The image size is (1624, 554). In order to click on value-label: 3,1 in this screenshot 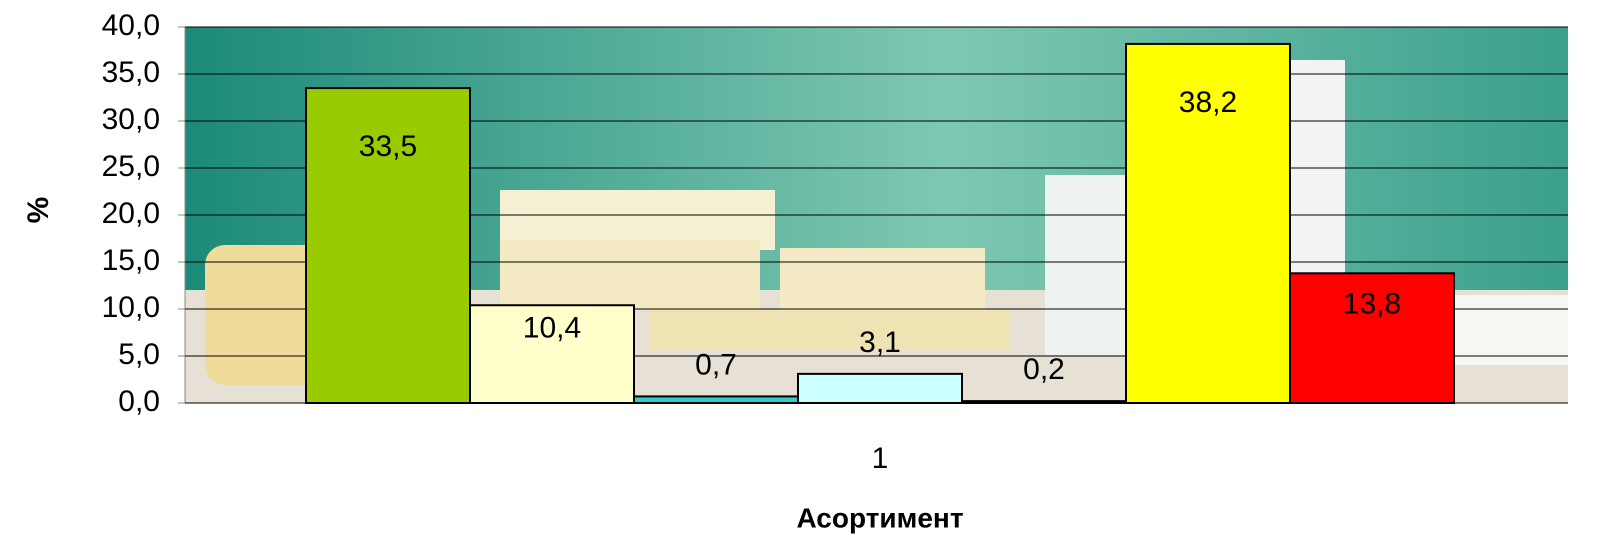, I will do `click(880, 342)`.